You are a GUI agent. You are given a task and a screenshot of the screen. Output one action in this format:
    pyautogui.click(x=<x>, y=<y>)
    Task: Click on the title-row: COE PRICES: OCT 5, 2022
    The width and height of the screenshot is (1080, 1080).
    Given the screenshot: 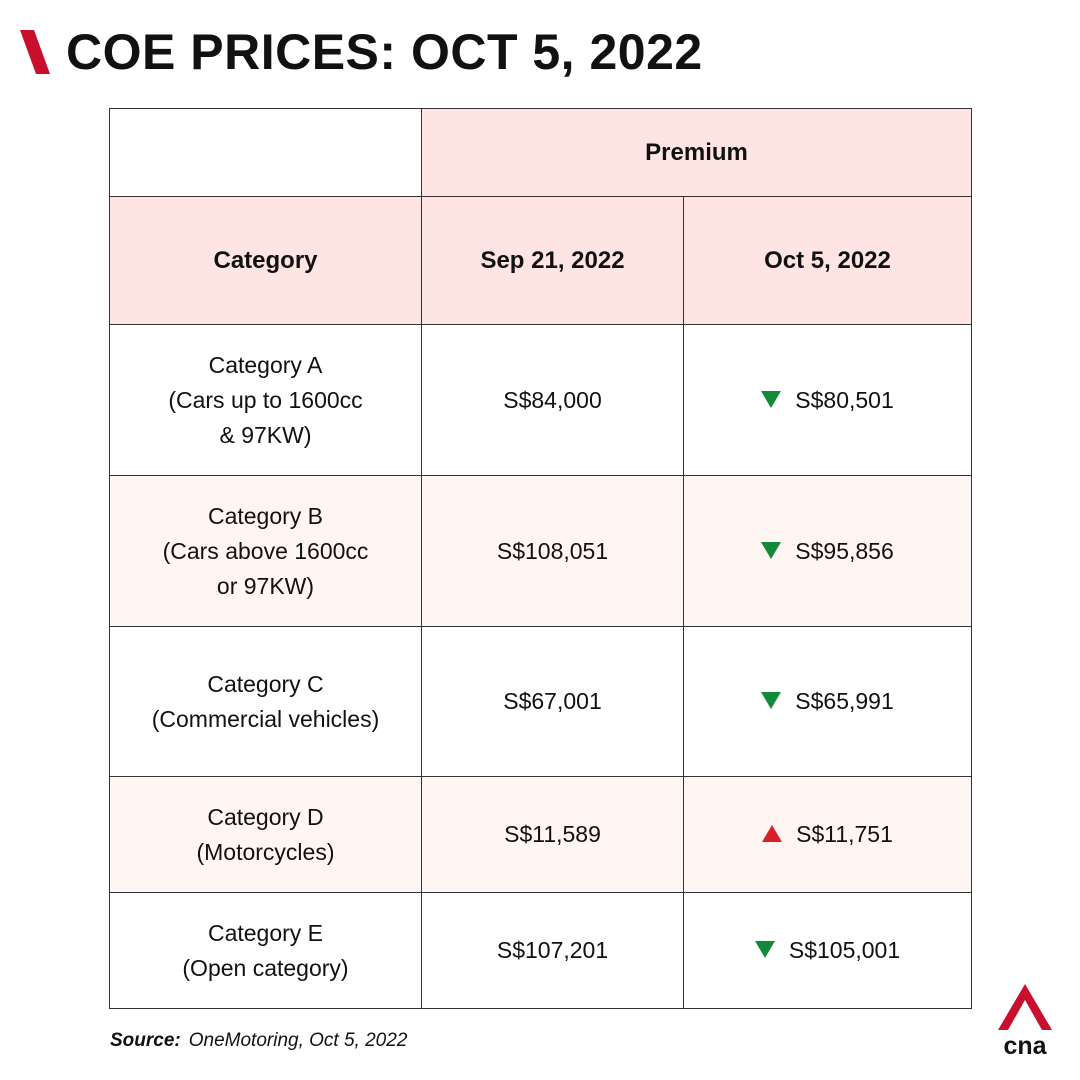 What is the action you would take?
    pyautogui.click(x=360, y=52)
    